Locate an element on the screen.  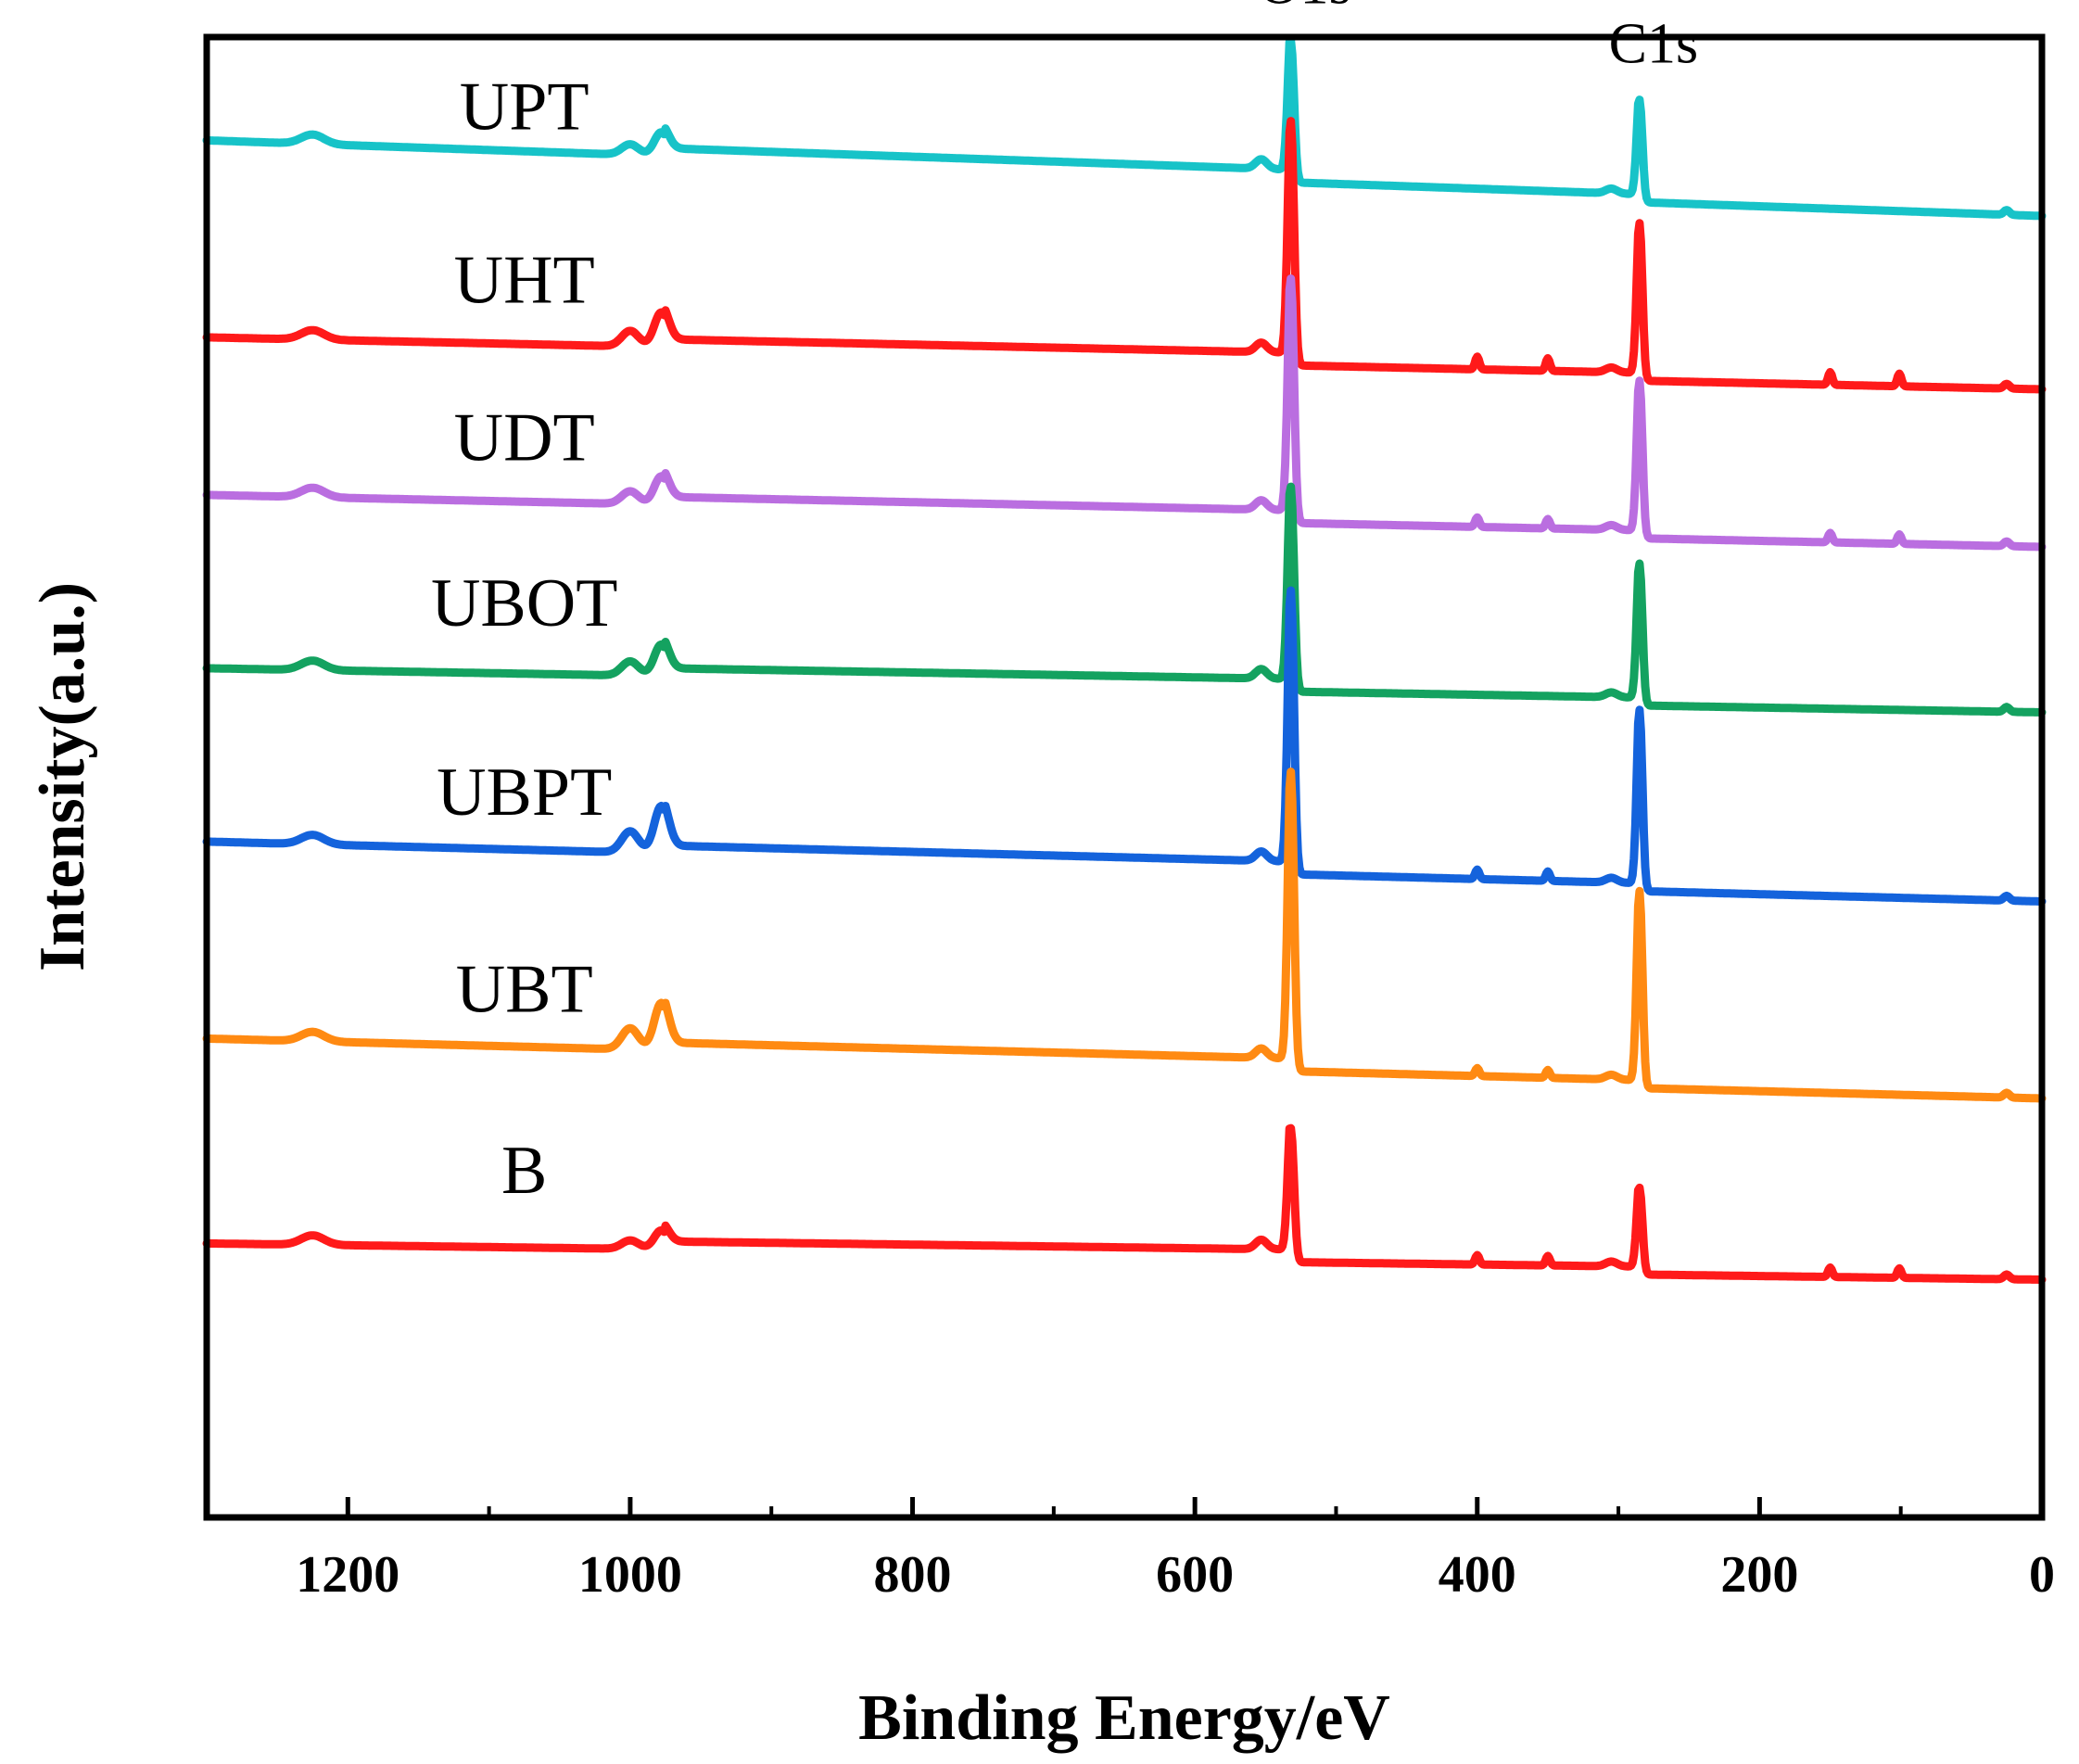
x-tick-label: 1000 is located at coordinates (630, 1575).